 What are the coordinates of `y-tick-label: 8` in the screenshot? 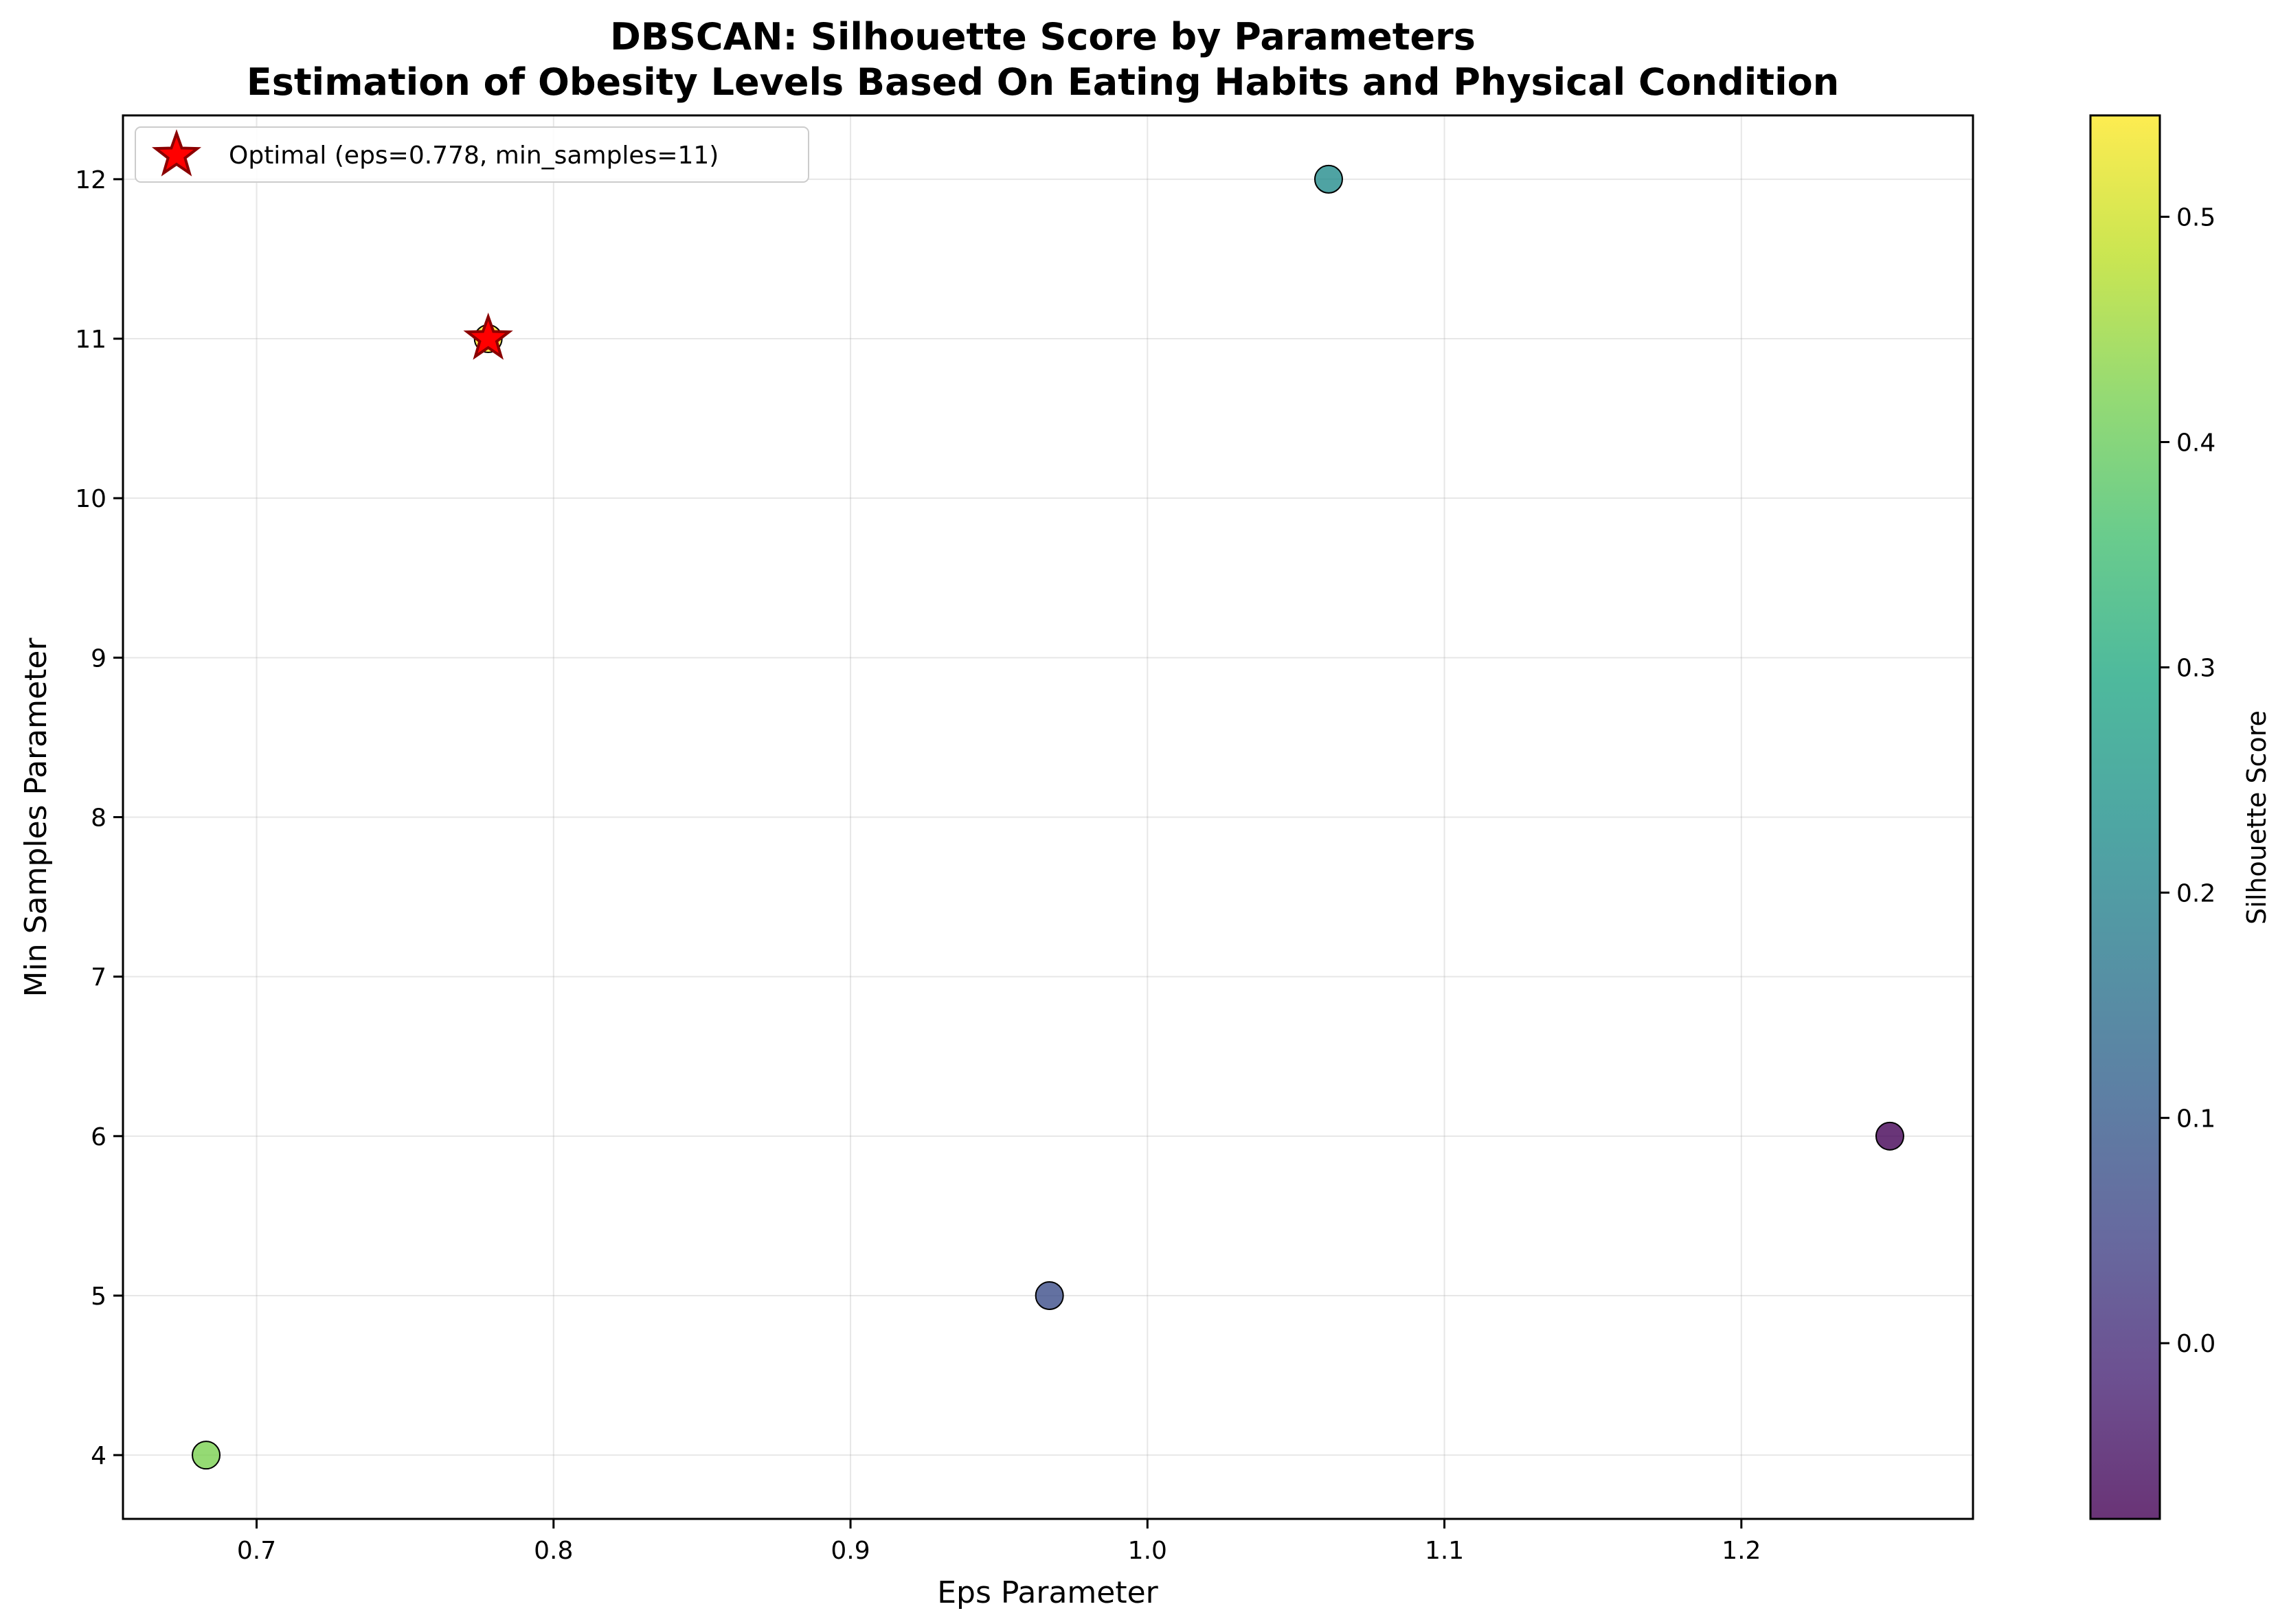 It's located at (98, 818).